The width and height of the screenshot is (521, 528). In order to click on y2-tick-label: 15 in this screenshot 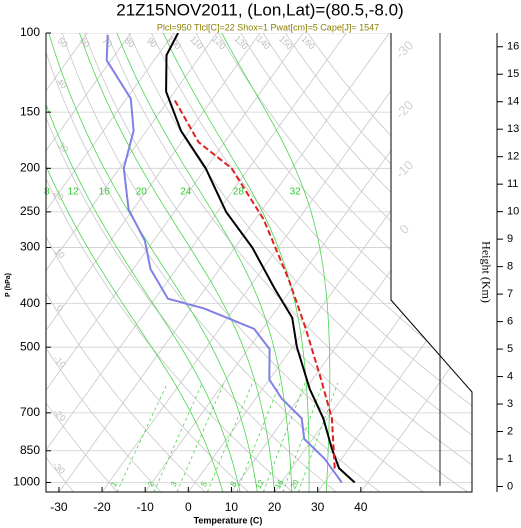, I will do `click(513, 74)`.